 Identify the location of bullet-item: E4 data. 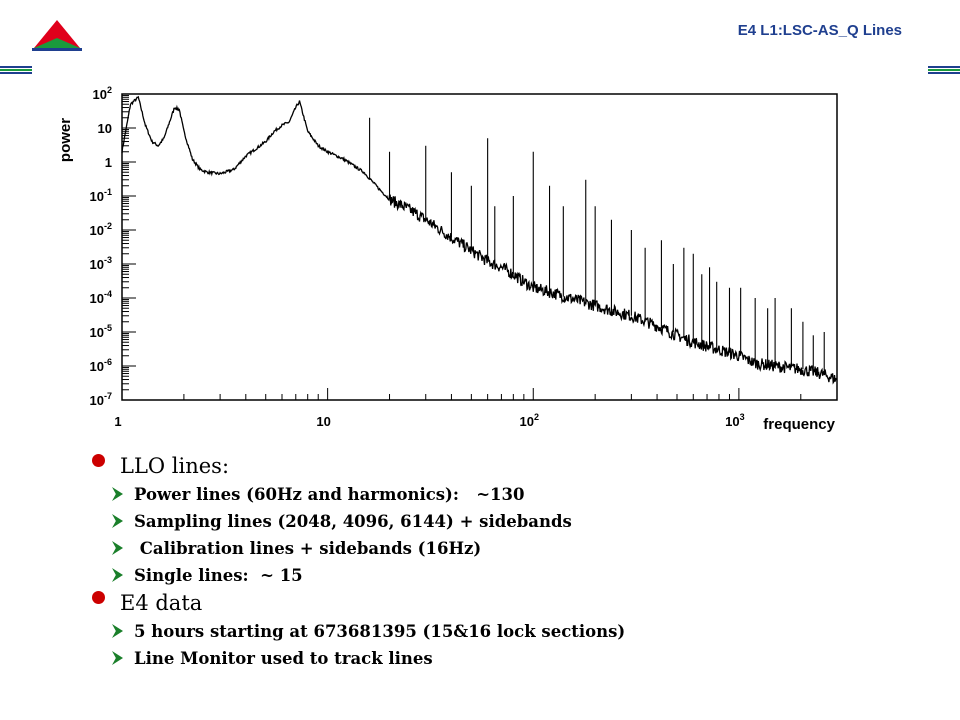
(510, 603).